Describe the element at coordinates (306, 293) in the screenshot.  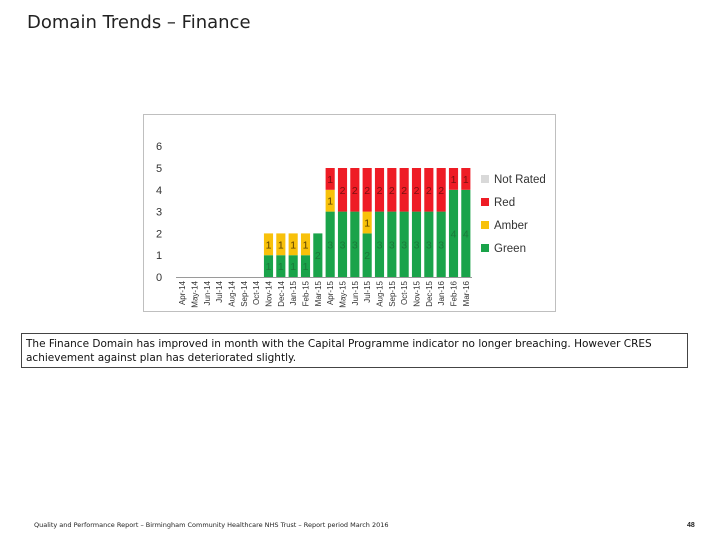
I see `x-tick-label: Feb-15` at that location.